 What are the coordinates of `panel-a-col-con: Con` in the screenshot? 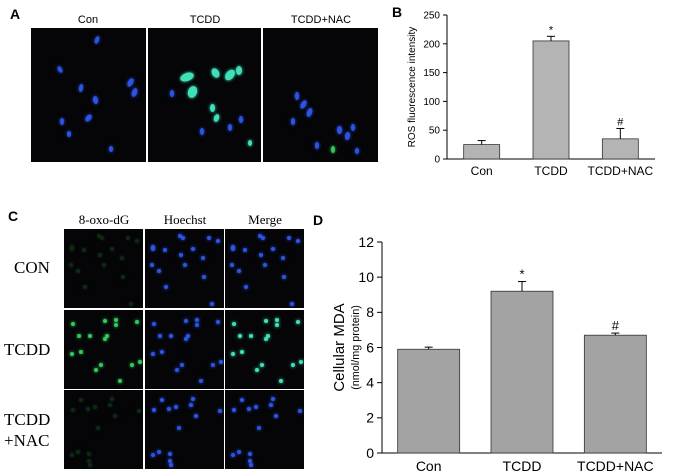 It's located at (88, 20).